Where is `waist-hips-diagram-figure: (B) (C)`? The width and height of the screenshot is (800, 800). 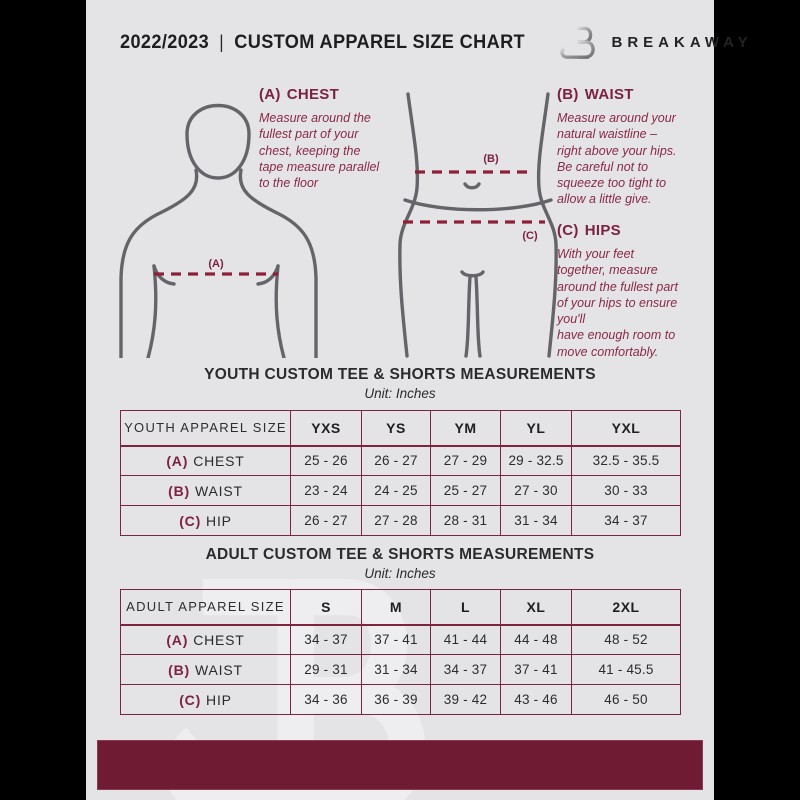
waist-hips-diagram-figure: (B) (C) is located at coordinates (478, 225).